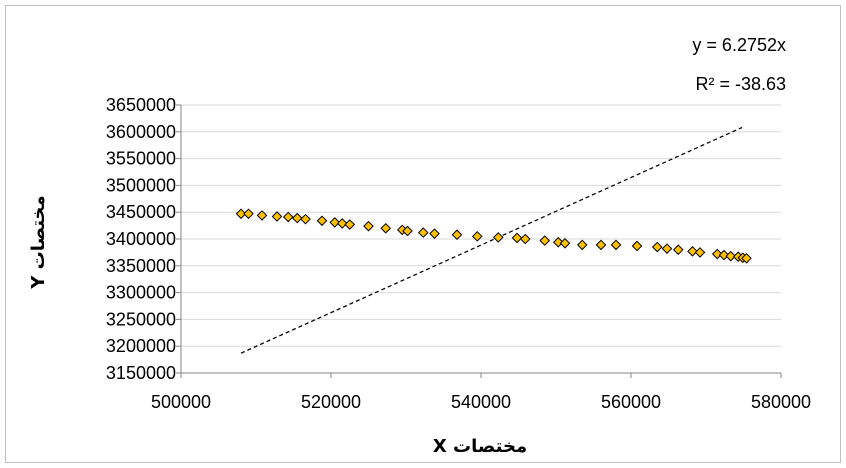 The height and width of the screenshot is (468, 846). What do you see at coordinates (38, 242) in the screenshot?
I see `y-axis-title: مختصات Y` at bounding box center [38, 242].